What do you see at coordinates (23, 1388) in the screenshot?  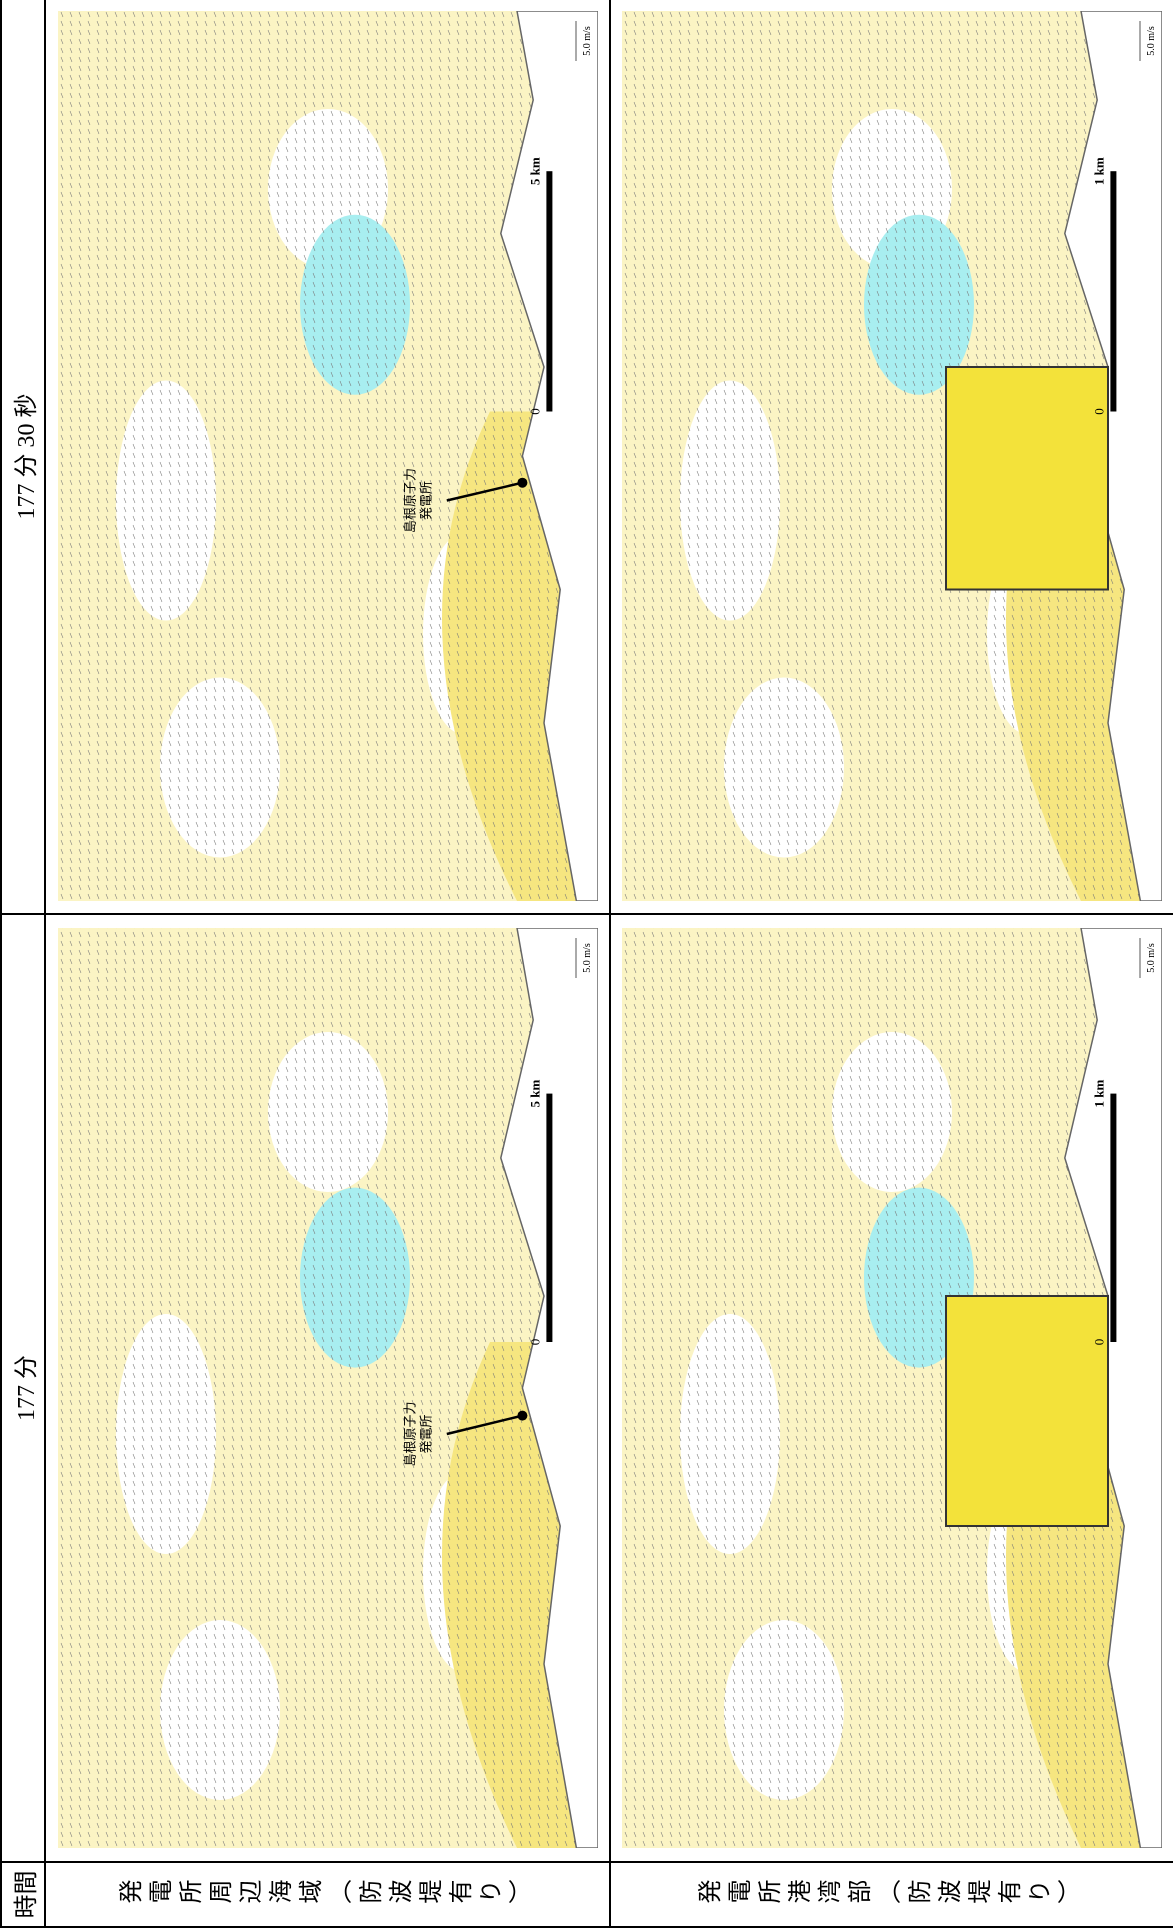 I see `column-header: 177 分` at bounding box center [23, 1388].